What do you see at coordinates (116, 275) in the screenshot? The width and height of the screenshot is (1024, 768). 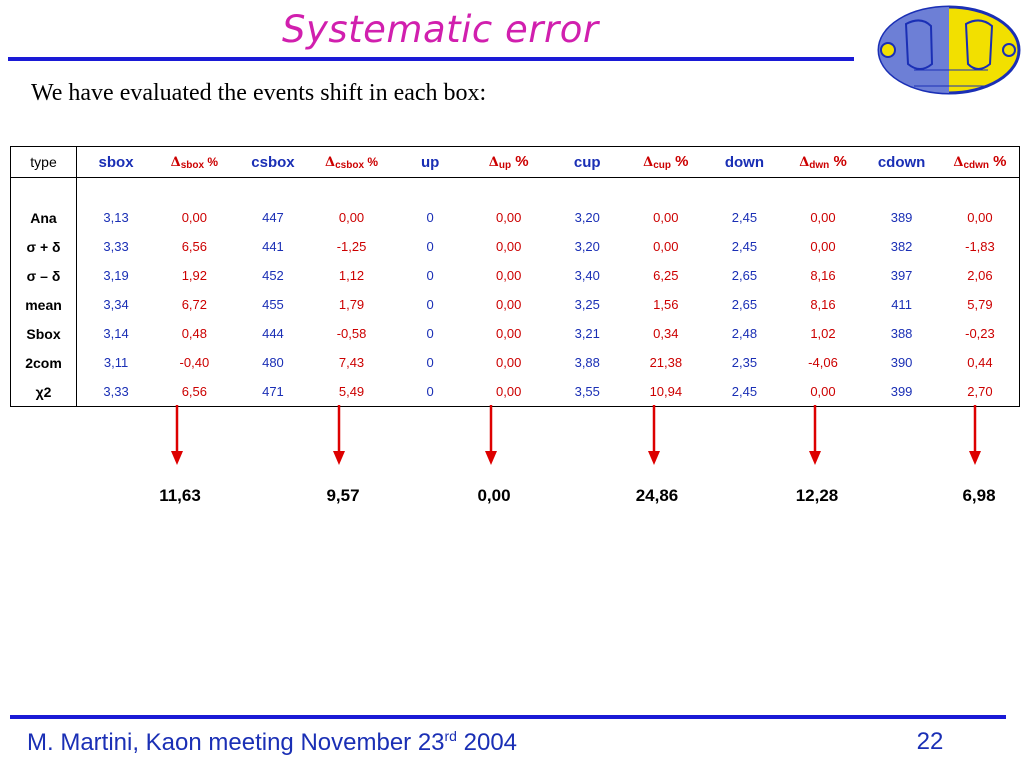 I see `table-cell: 3,19` at bounding box center [116, 275].